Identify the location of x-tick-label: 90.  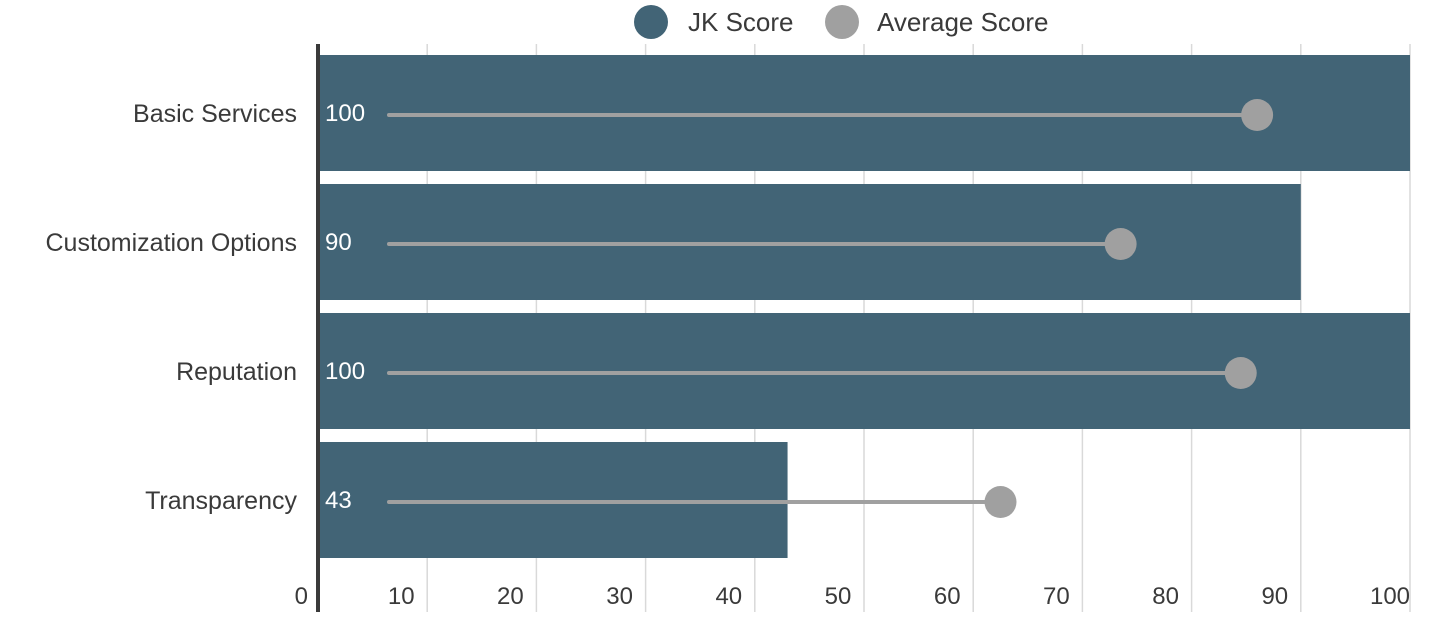
(1274, 596).